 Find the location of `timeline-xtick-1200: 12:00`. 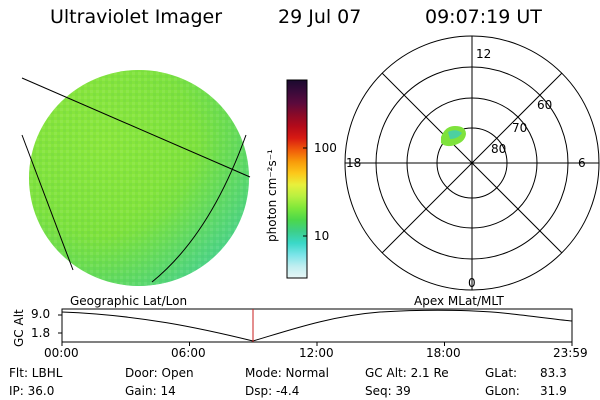

timeline-xtick-1200: 12:00 is located at coordinates (316, 353).